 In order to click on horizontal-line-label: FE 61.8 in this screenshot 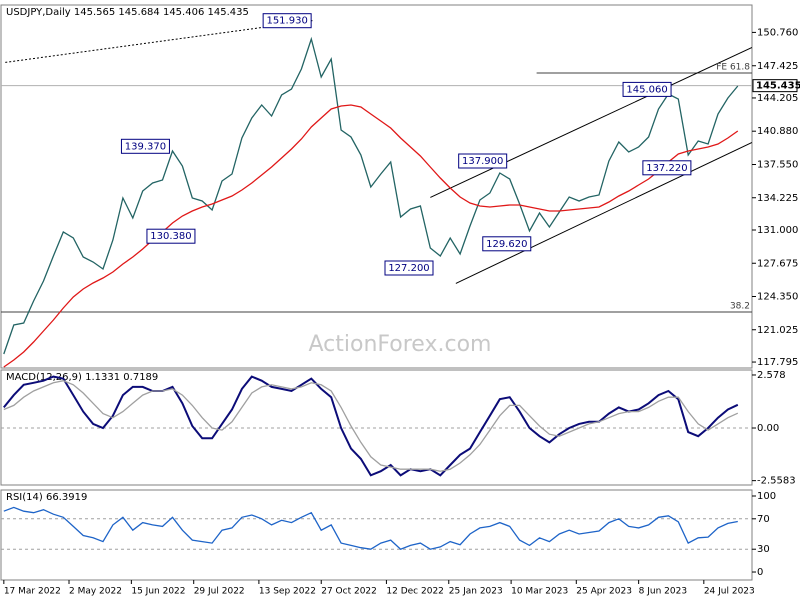, I will do `click(733, 68)`.